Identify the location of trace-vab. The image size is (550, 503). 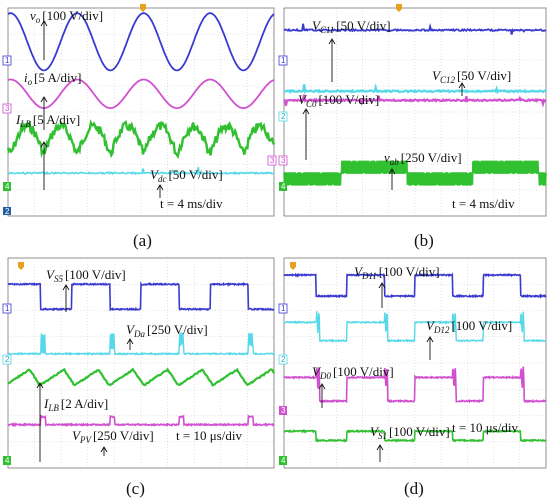
(415, 173).